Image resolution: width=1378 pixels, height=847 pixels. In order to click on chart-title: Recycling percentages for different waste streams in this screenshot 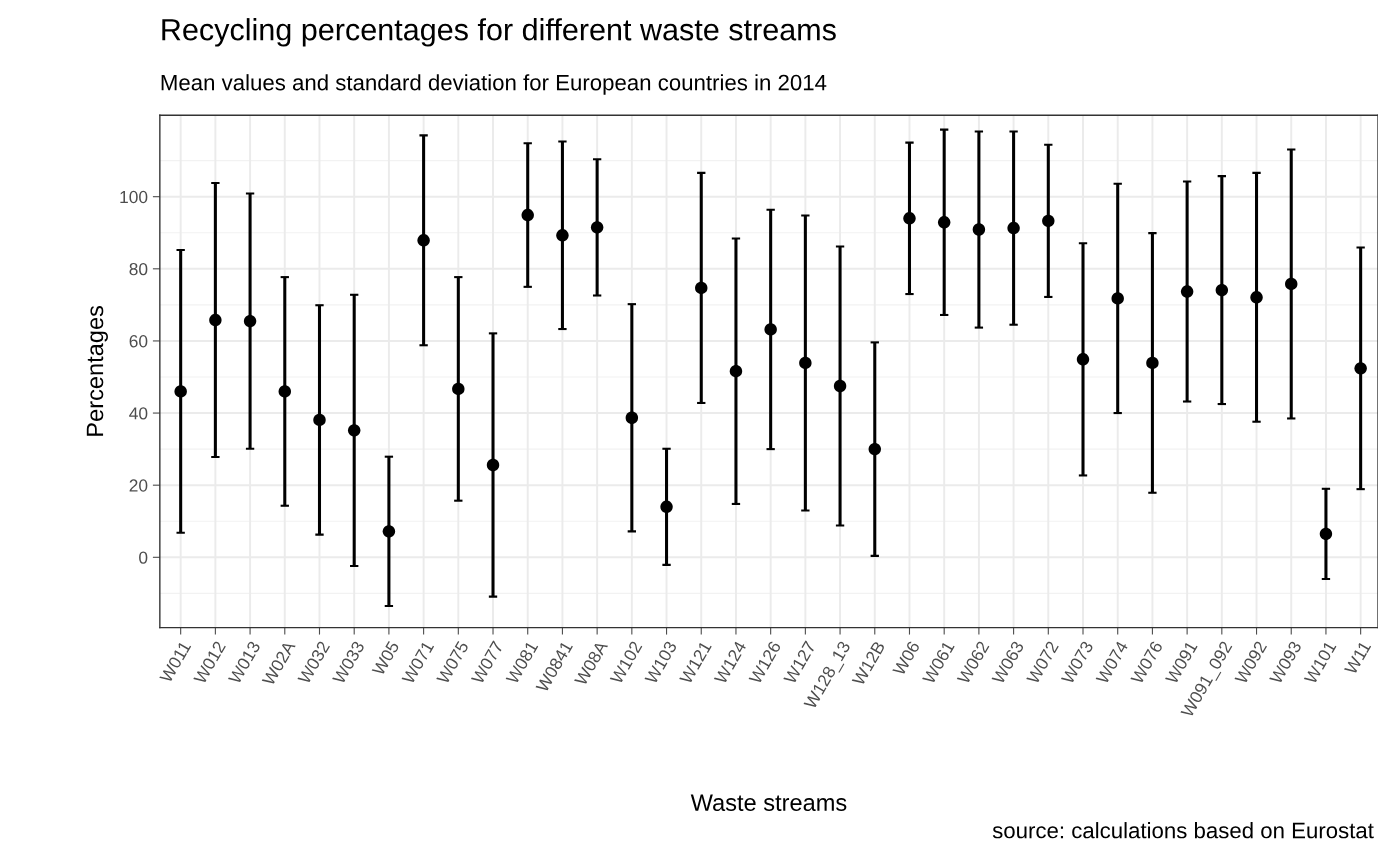, I will do `click(499, 32)`.